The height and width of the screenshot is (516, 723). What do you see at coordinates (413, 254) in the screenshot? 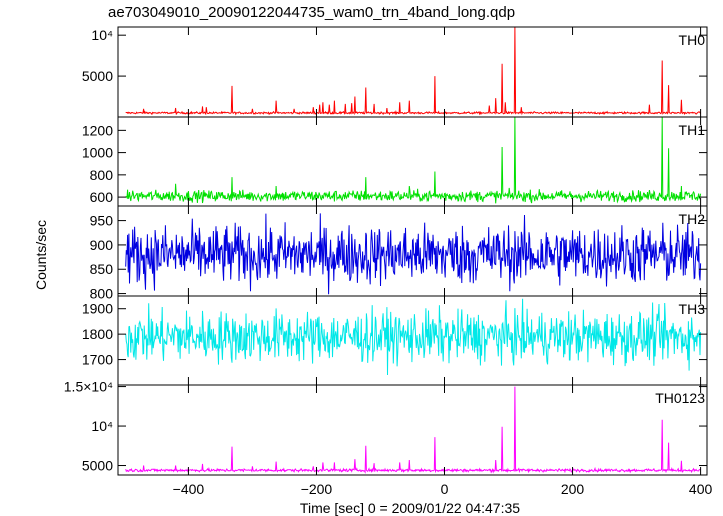
I see `series-line-th2` at bounding box center [413, 254].